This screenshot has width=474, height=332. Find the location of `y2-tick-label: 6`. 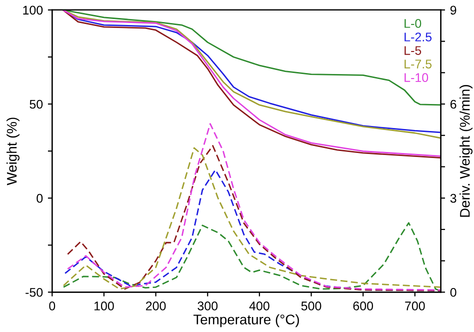

y2-tick-label: 6 is located at coordinates (453, 104).